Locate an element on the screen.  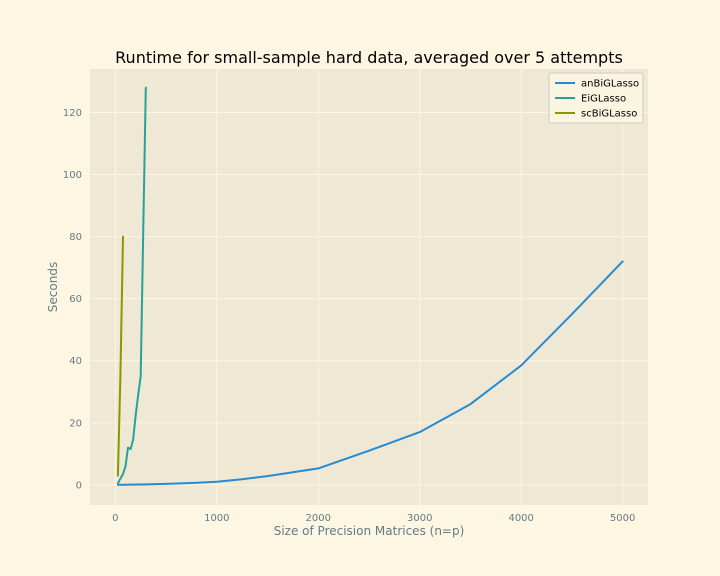
y-tick-label: 20 is located at coordinates (75, 423).